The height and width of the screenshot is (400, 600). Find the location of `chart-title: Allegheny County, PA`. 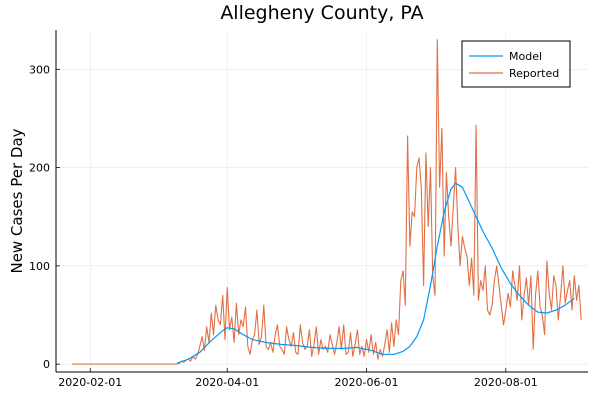

chart-title: Allegheny County, PA is located at coordinates (321, 13).